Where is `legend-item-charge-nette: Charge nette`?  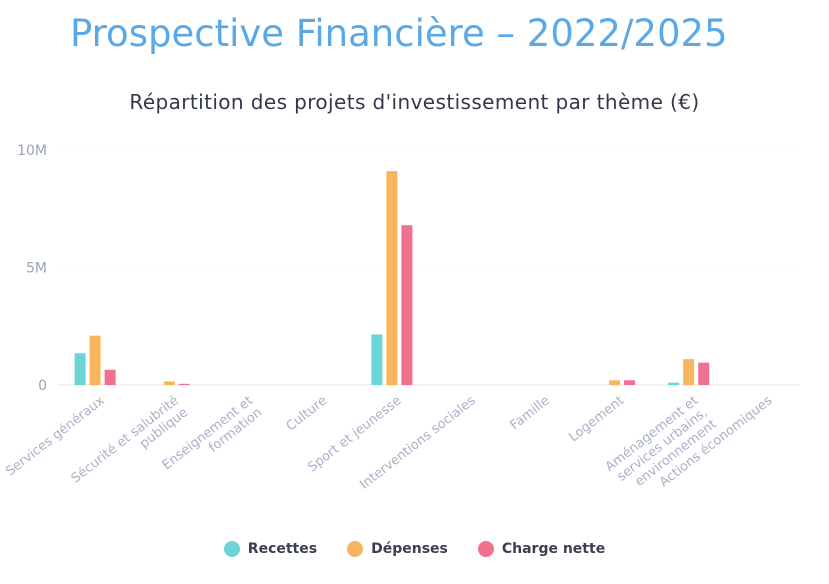
legend-item-charge-nette: Charge nette is located at coordinates (541, 549).